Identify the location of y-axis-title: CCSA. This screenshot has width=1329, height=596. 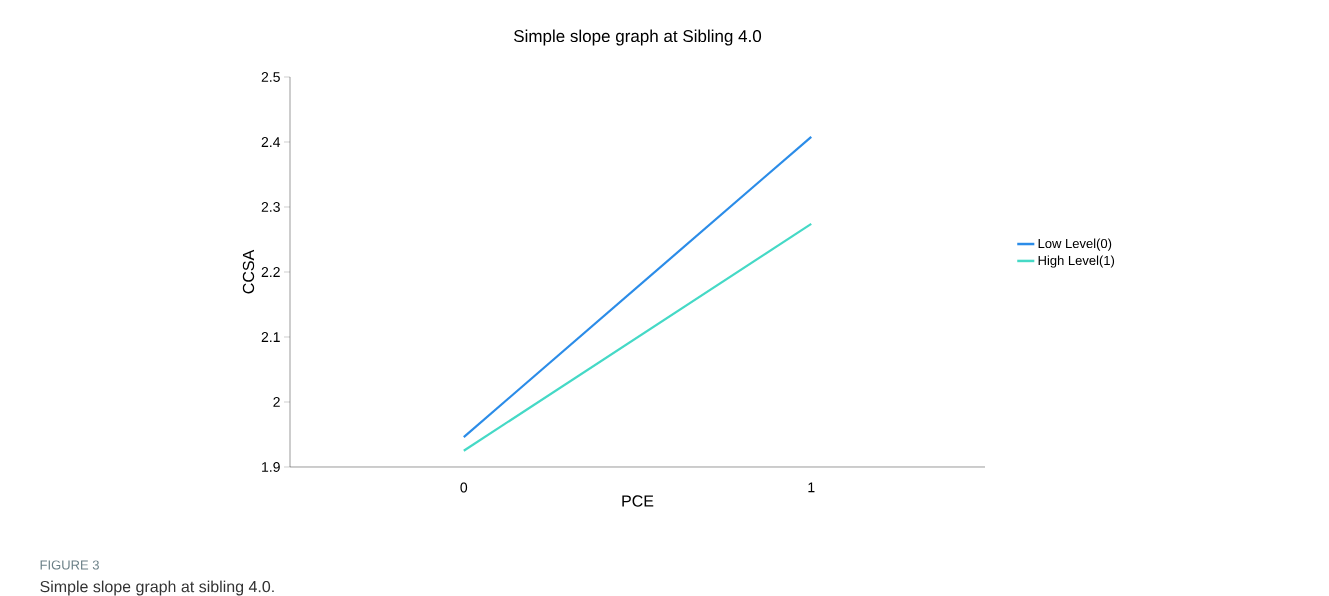
(248, 271).